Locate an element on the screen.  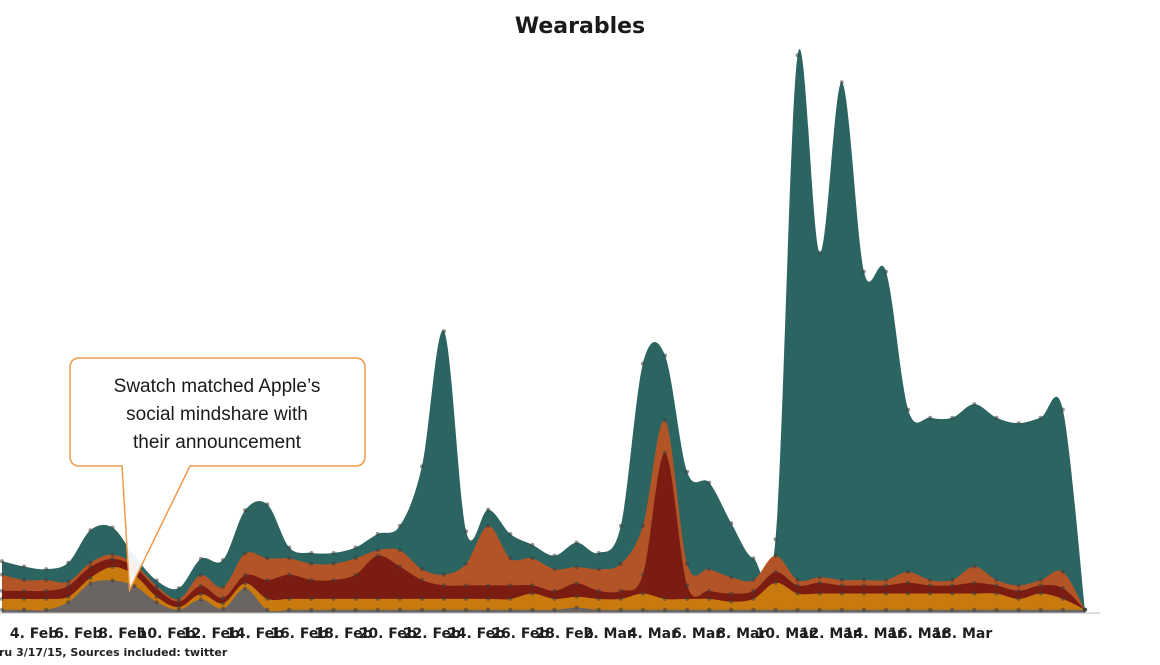
chart-title: Wearables is located at coordinates (580, 26).